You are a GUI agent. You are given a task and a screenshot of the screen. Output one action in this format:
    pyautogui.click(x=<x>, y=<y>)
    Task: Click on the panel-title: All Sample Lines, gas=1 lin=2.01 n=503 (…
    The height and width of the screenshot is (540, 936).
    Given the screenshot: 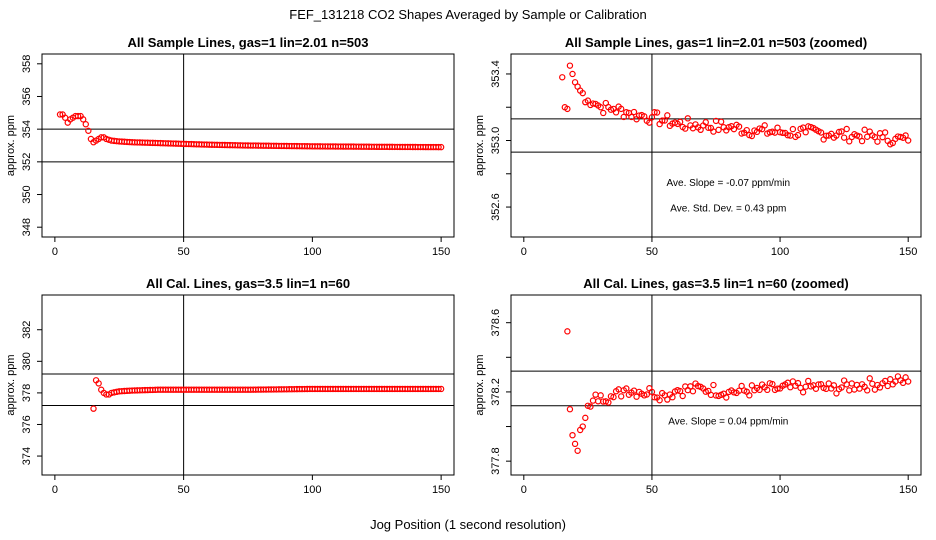 What is the action you would take?
    pyautogui.click(x=716, y=42)
    